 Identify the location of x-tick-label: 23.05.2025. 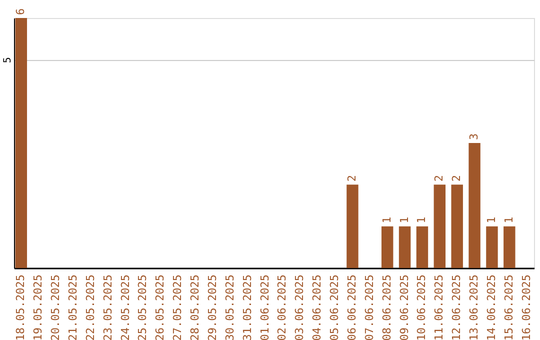
(107, 307).